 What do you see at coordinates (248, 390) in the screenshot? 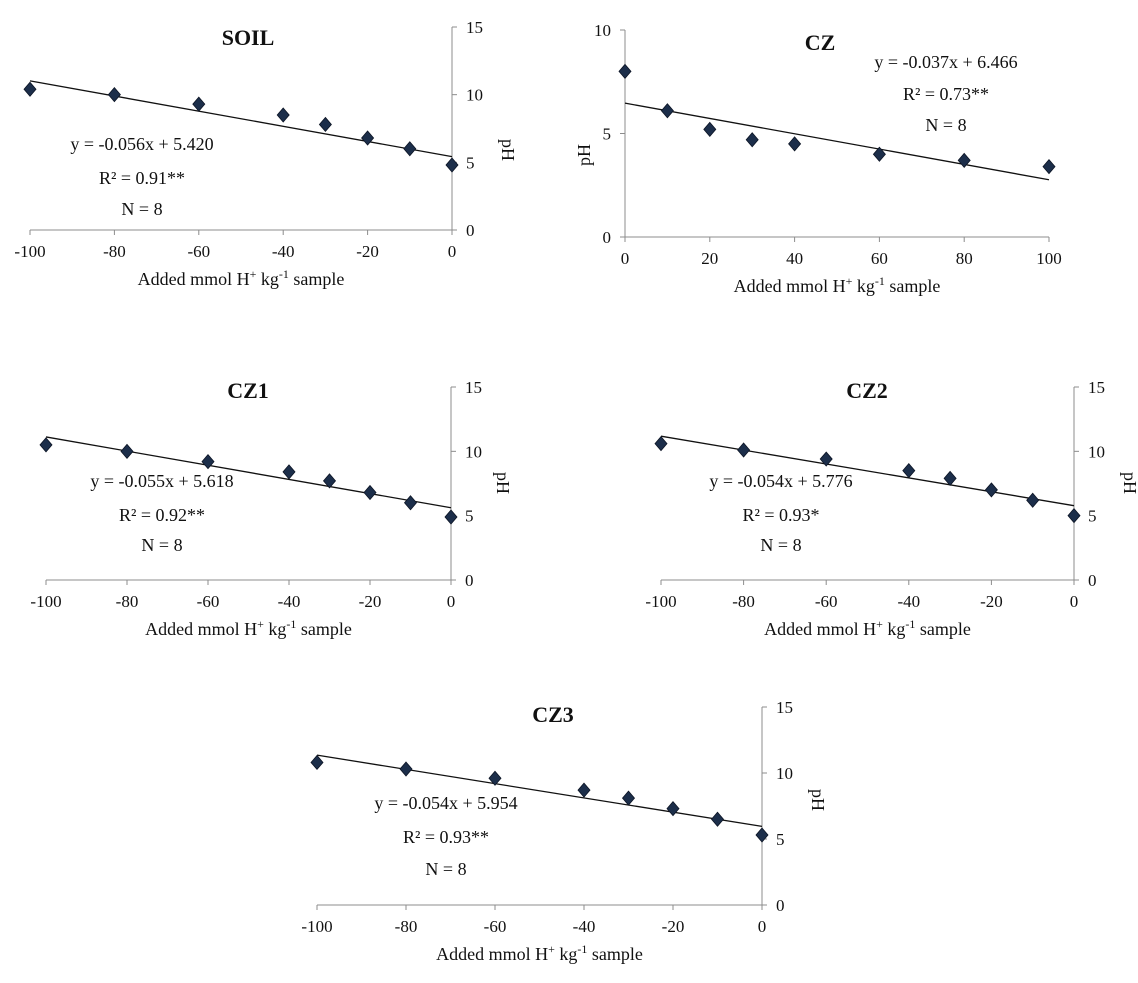
I see `chart-title: CZ1` at bounding box center [248, 390].